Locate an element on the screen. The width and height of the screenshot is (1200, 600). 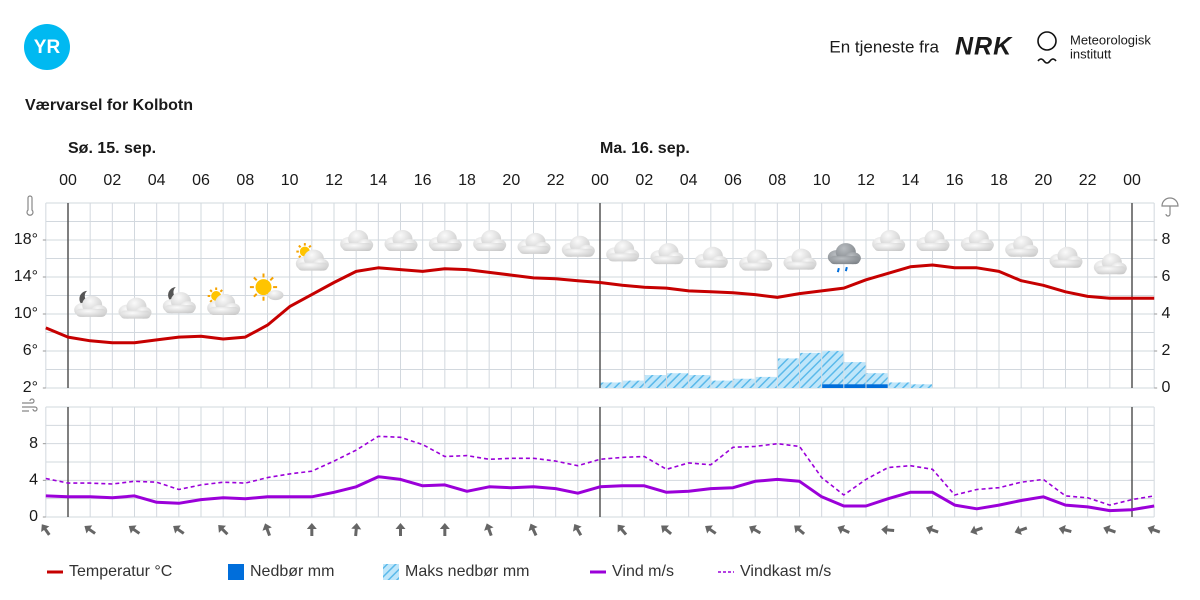
chart-title: Værvarsel for Kolbotn is located at coordinates (109, 105).